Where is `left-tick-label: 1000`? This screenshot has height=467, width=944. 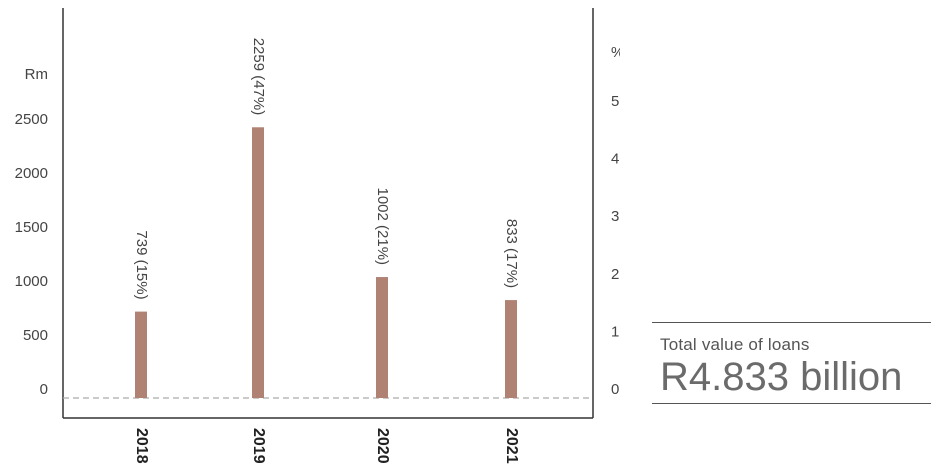
left-tick-label: 1000 is located at coordinates (31, 281).